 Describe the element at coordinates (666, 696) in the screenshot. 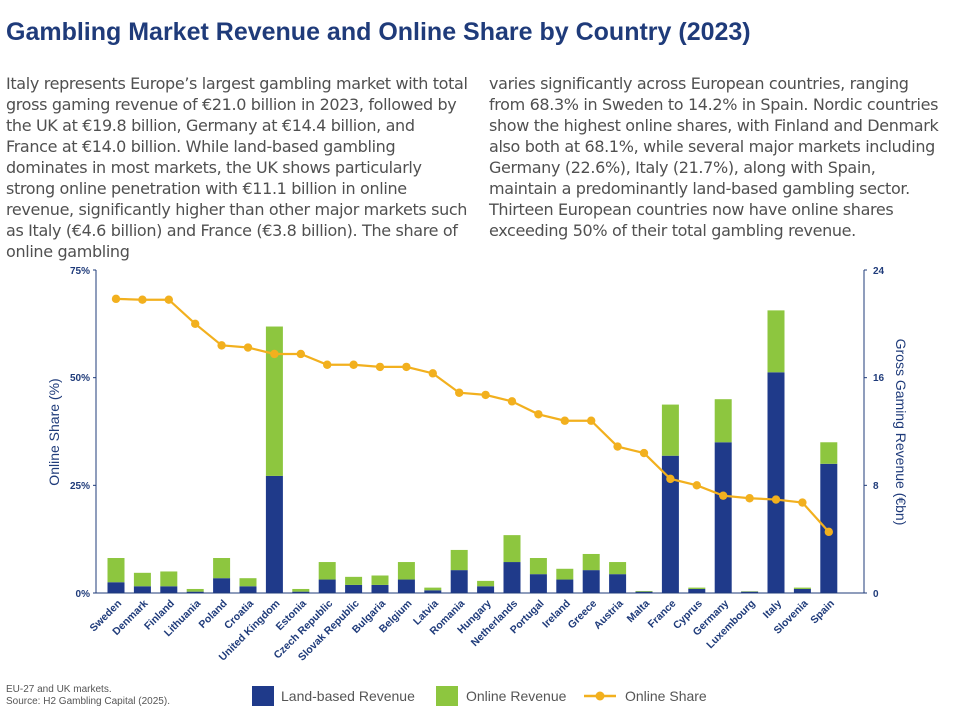

I see `legend-label-share: Online Share` at that location.